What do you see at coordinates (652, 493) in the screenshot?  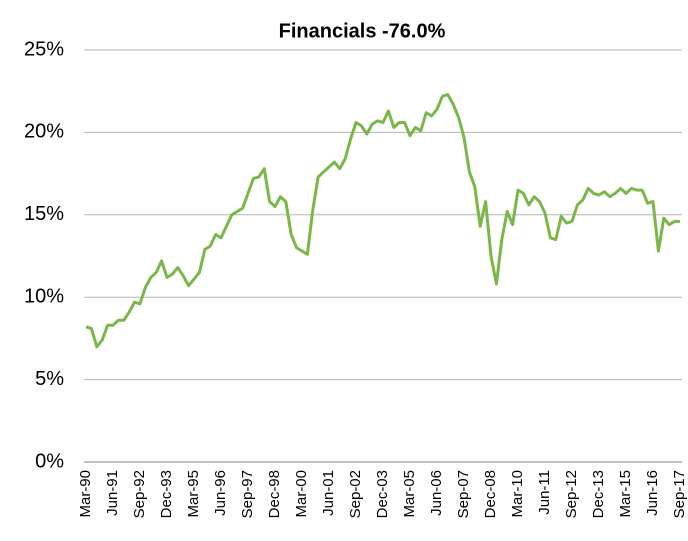 I see `x-tick-label: Jun-16` at bounding box center [652, 493].